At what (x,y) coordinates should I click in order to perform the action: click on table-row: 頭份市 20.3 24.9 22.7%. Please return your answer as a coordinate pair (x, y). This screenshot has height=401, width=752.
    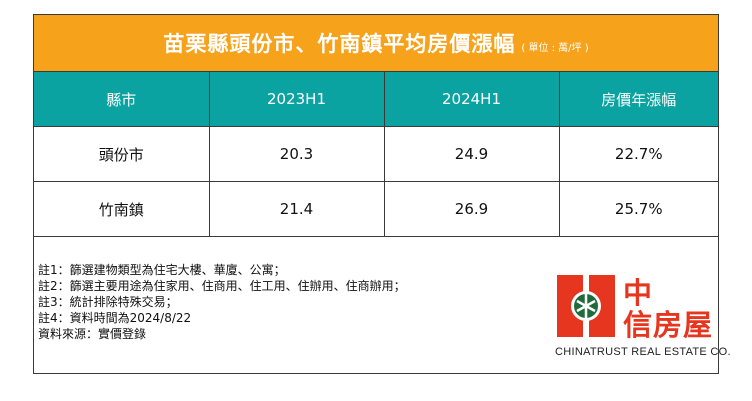
    Looking at the image, I should click on (376, 154).